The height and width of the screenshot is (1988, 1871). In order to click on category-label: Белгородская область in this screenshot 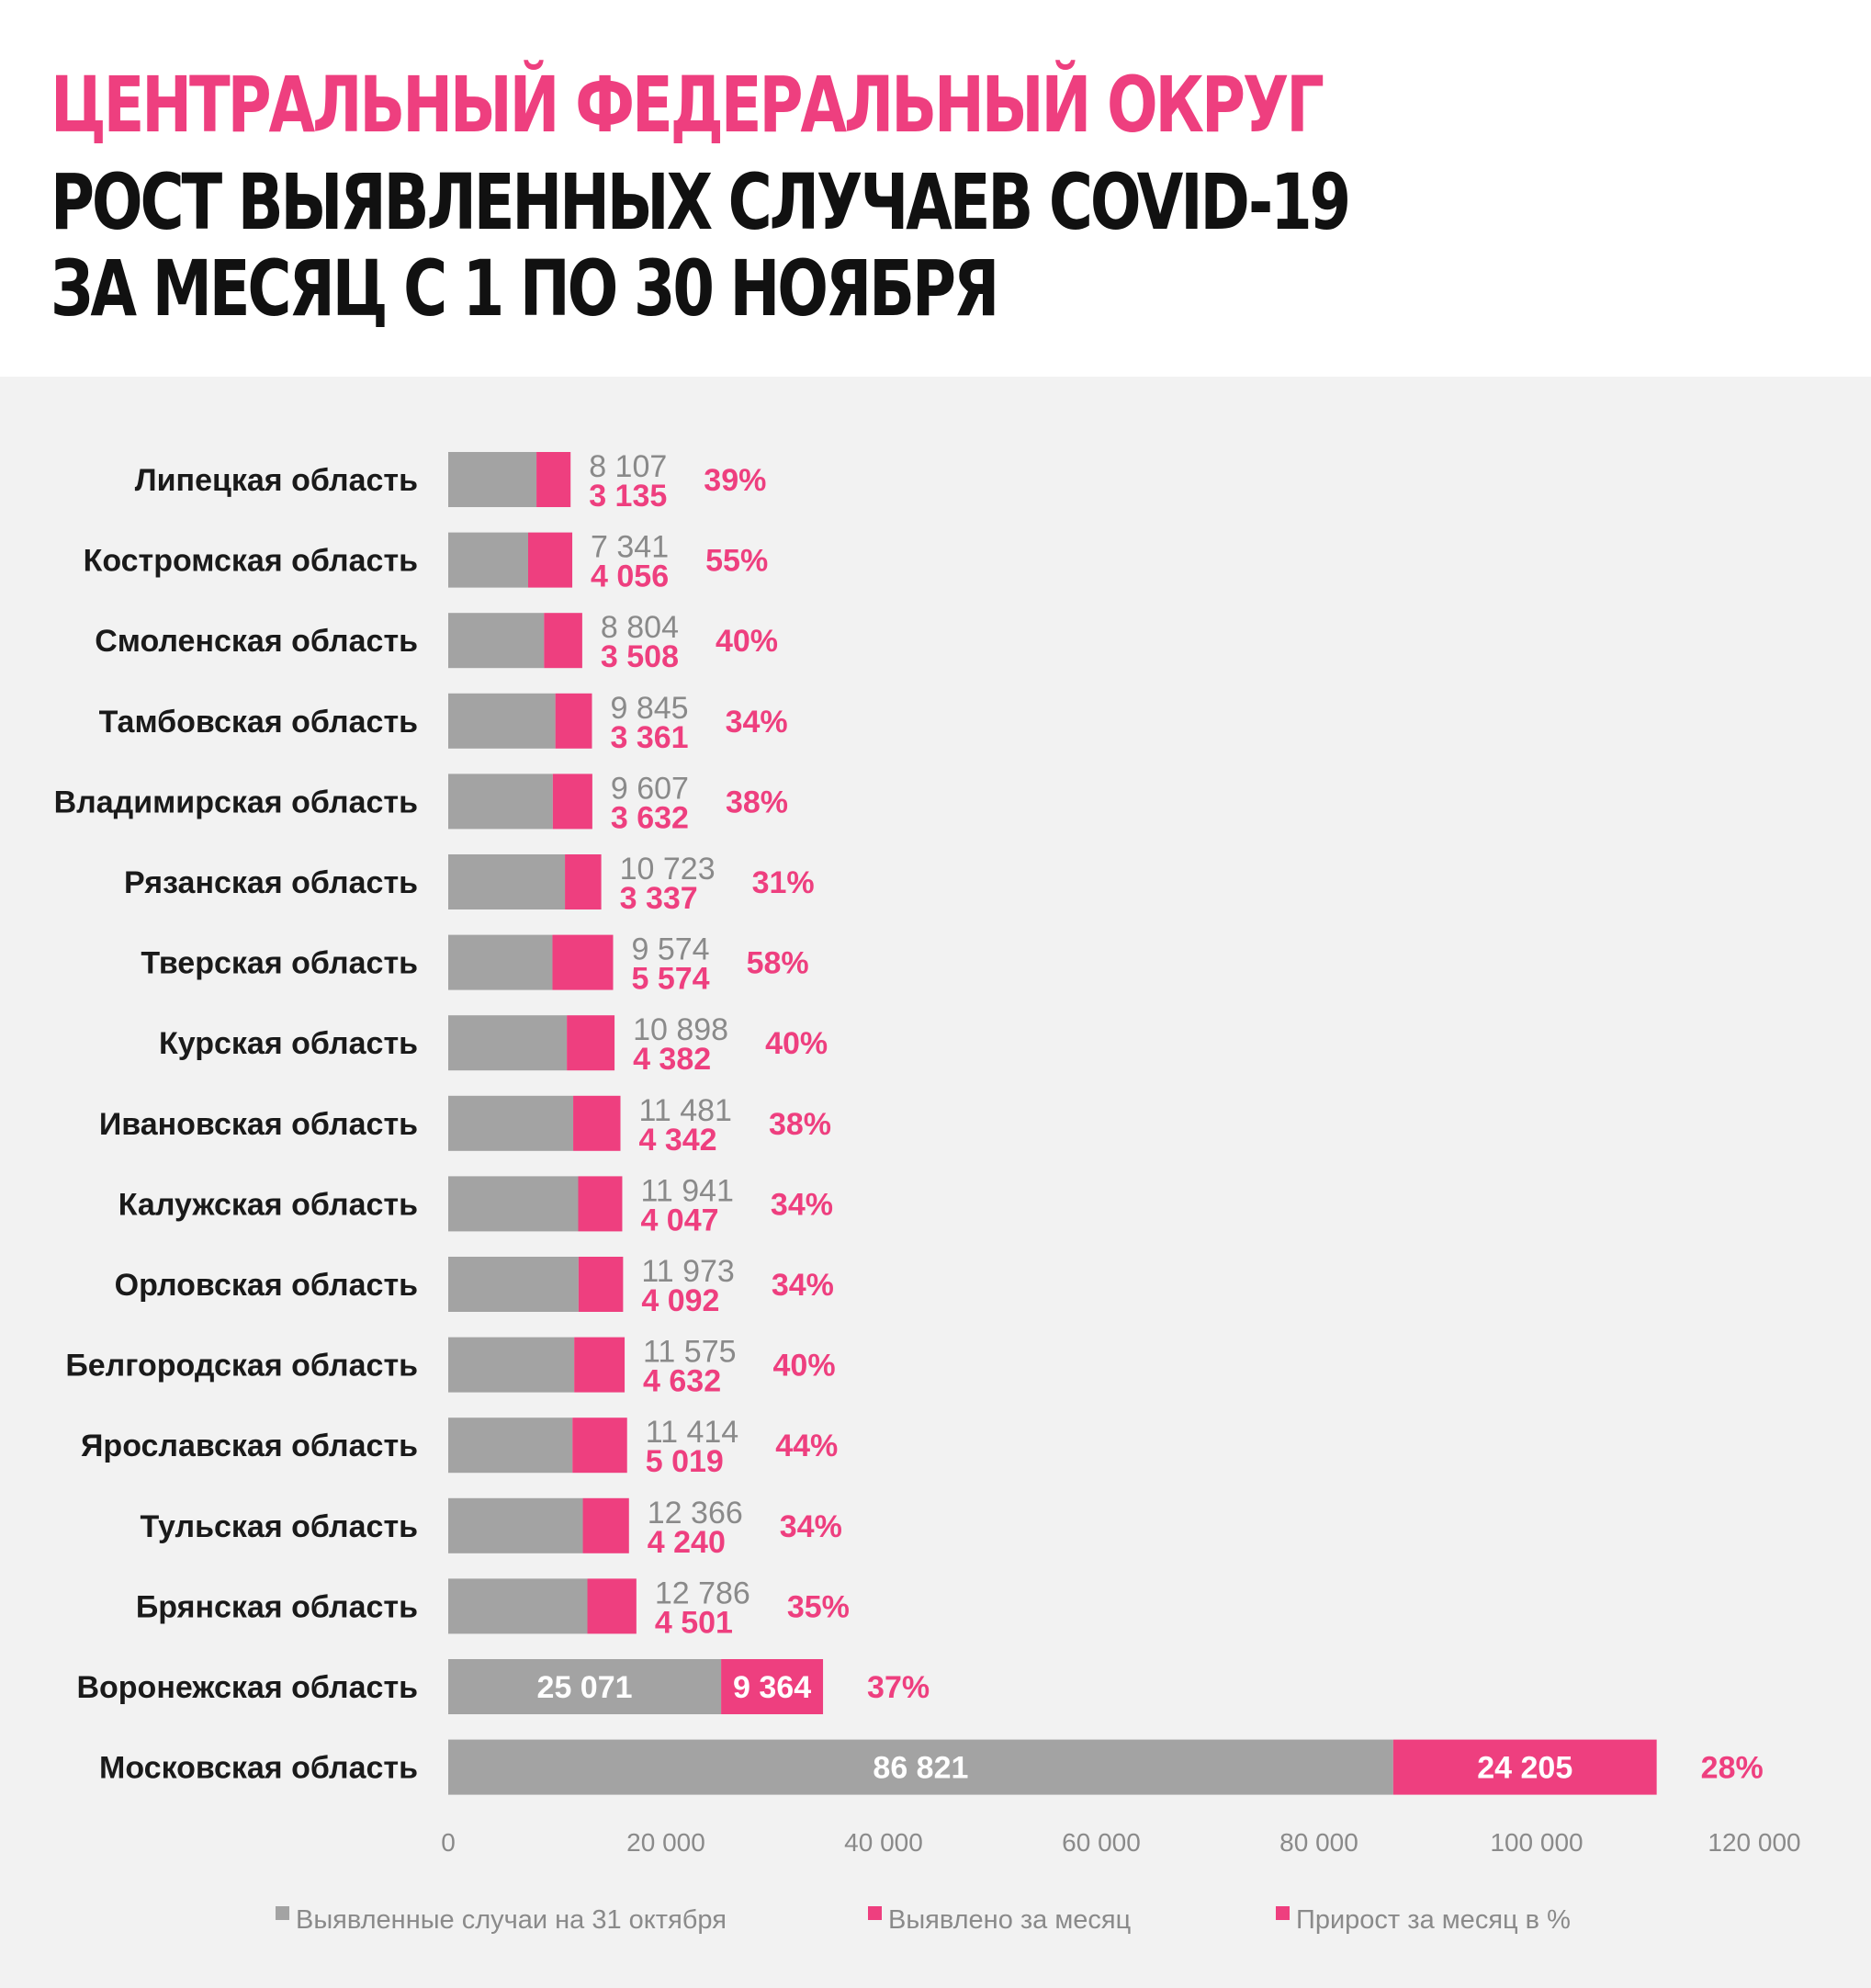, I will do `click(241, 1366)`.